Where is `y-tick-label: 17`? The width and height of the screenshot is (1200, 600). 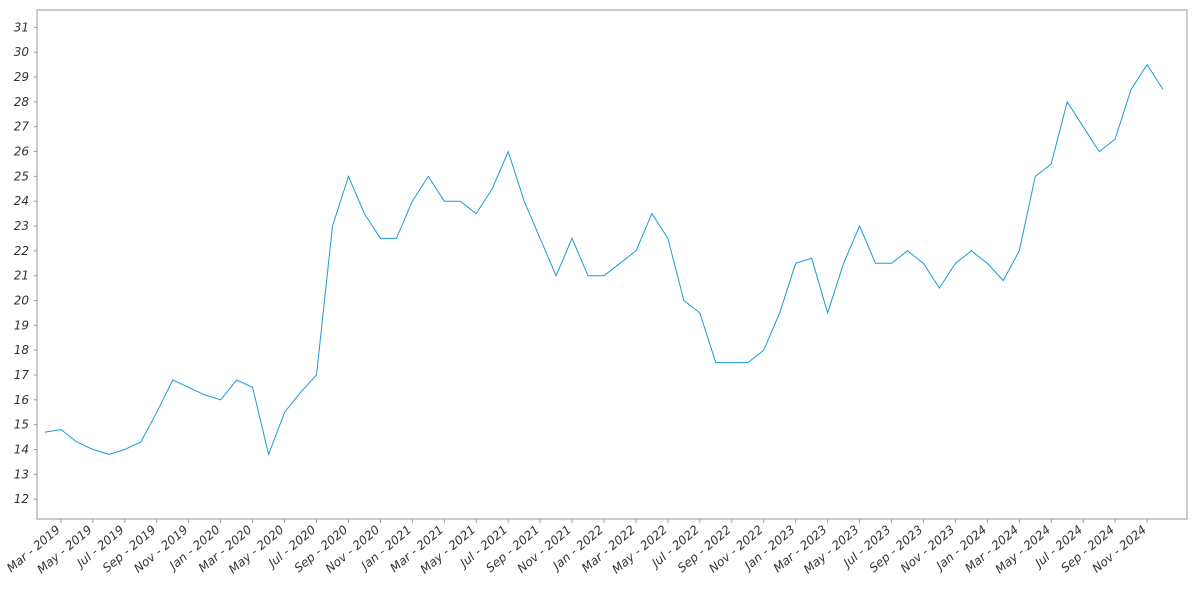 y-tick-label: 17 is located at coordinates (22, 375).